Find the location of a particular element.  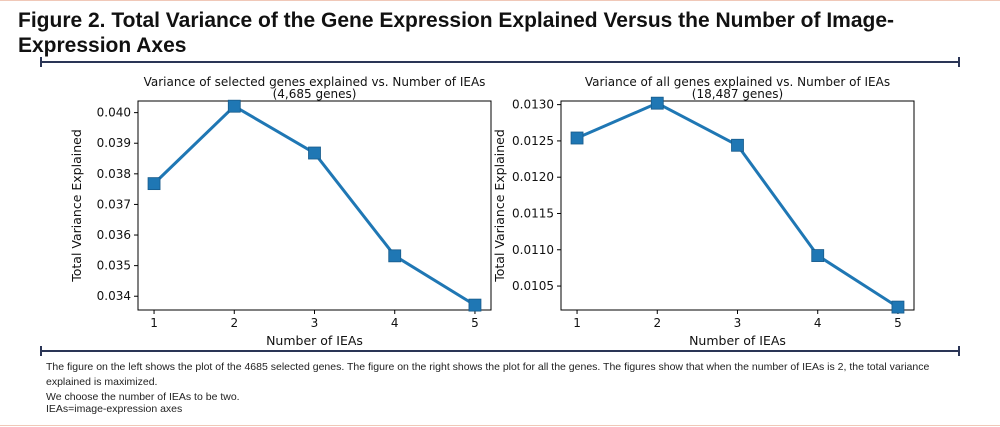

y-tick-label: 0.0105 is located at coordinates (533, 286).